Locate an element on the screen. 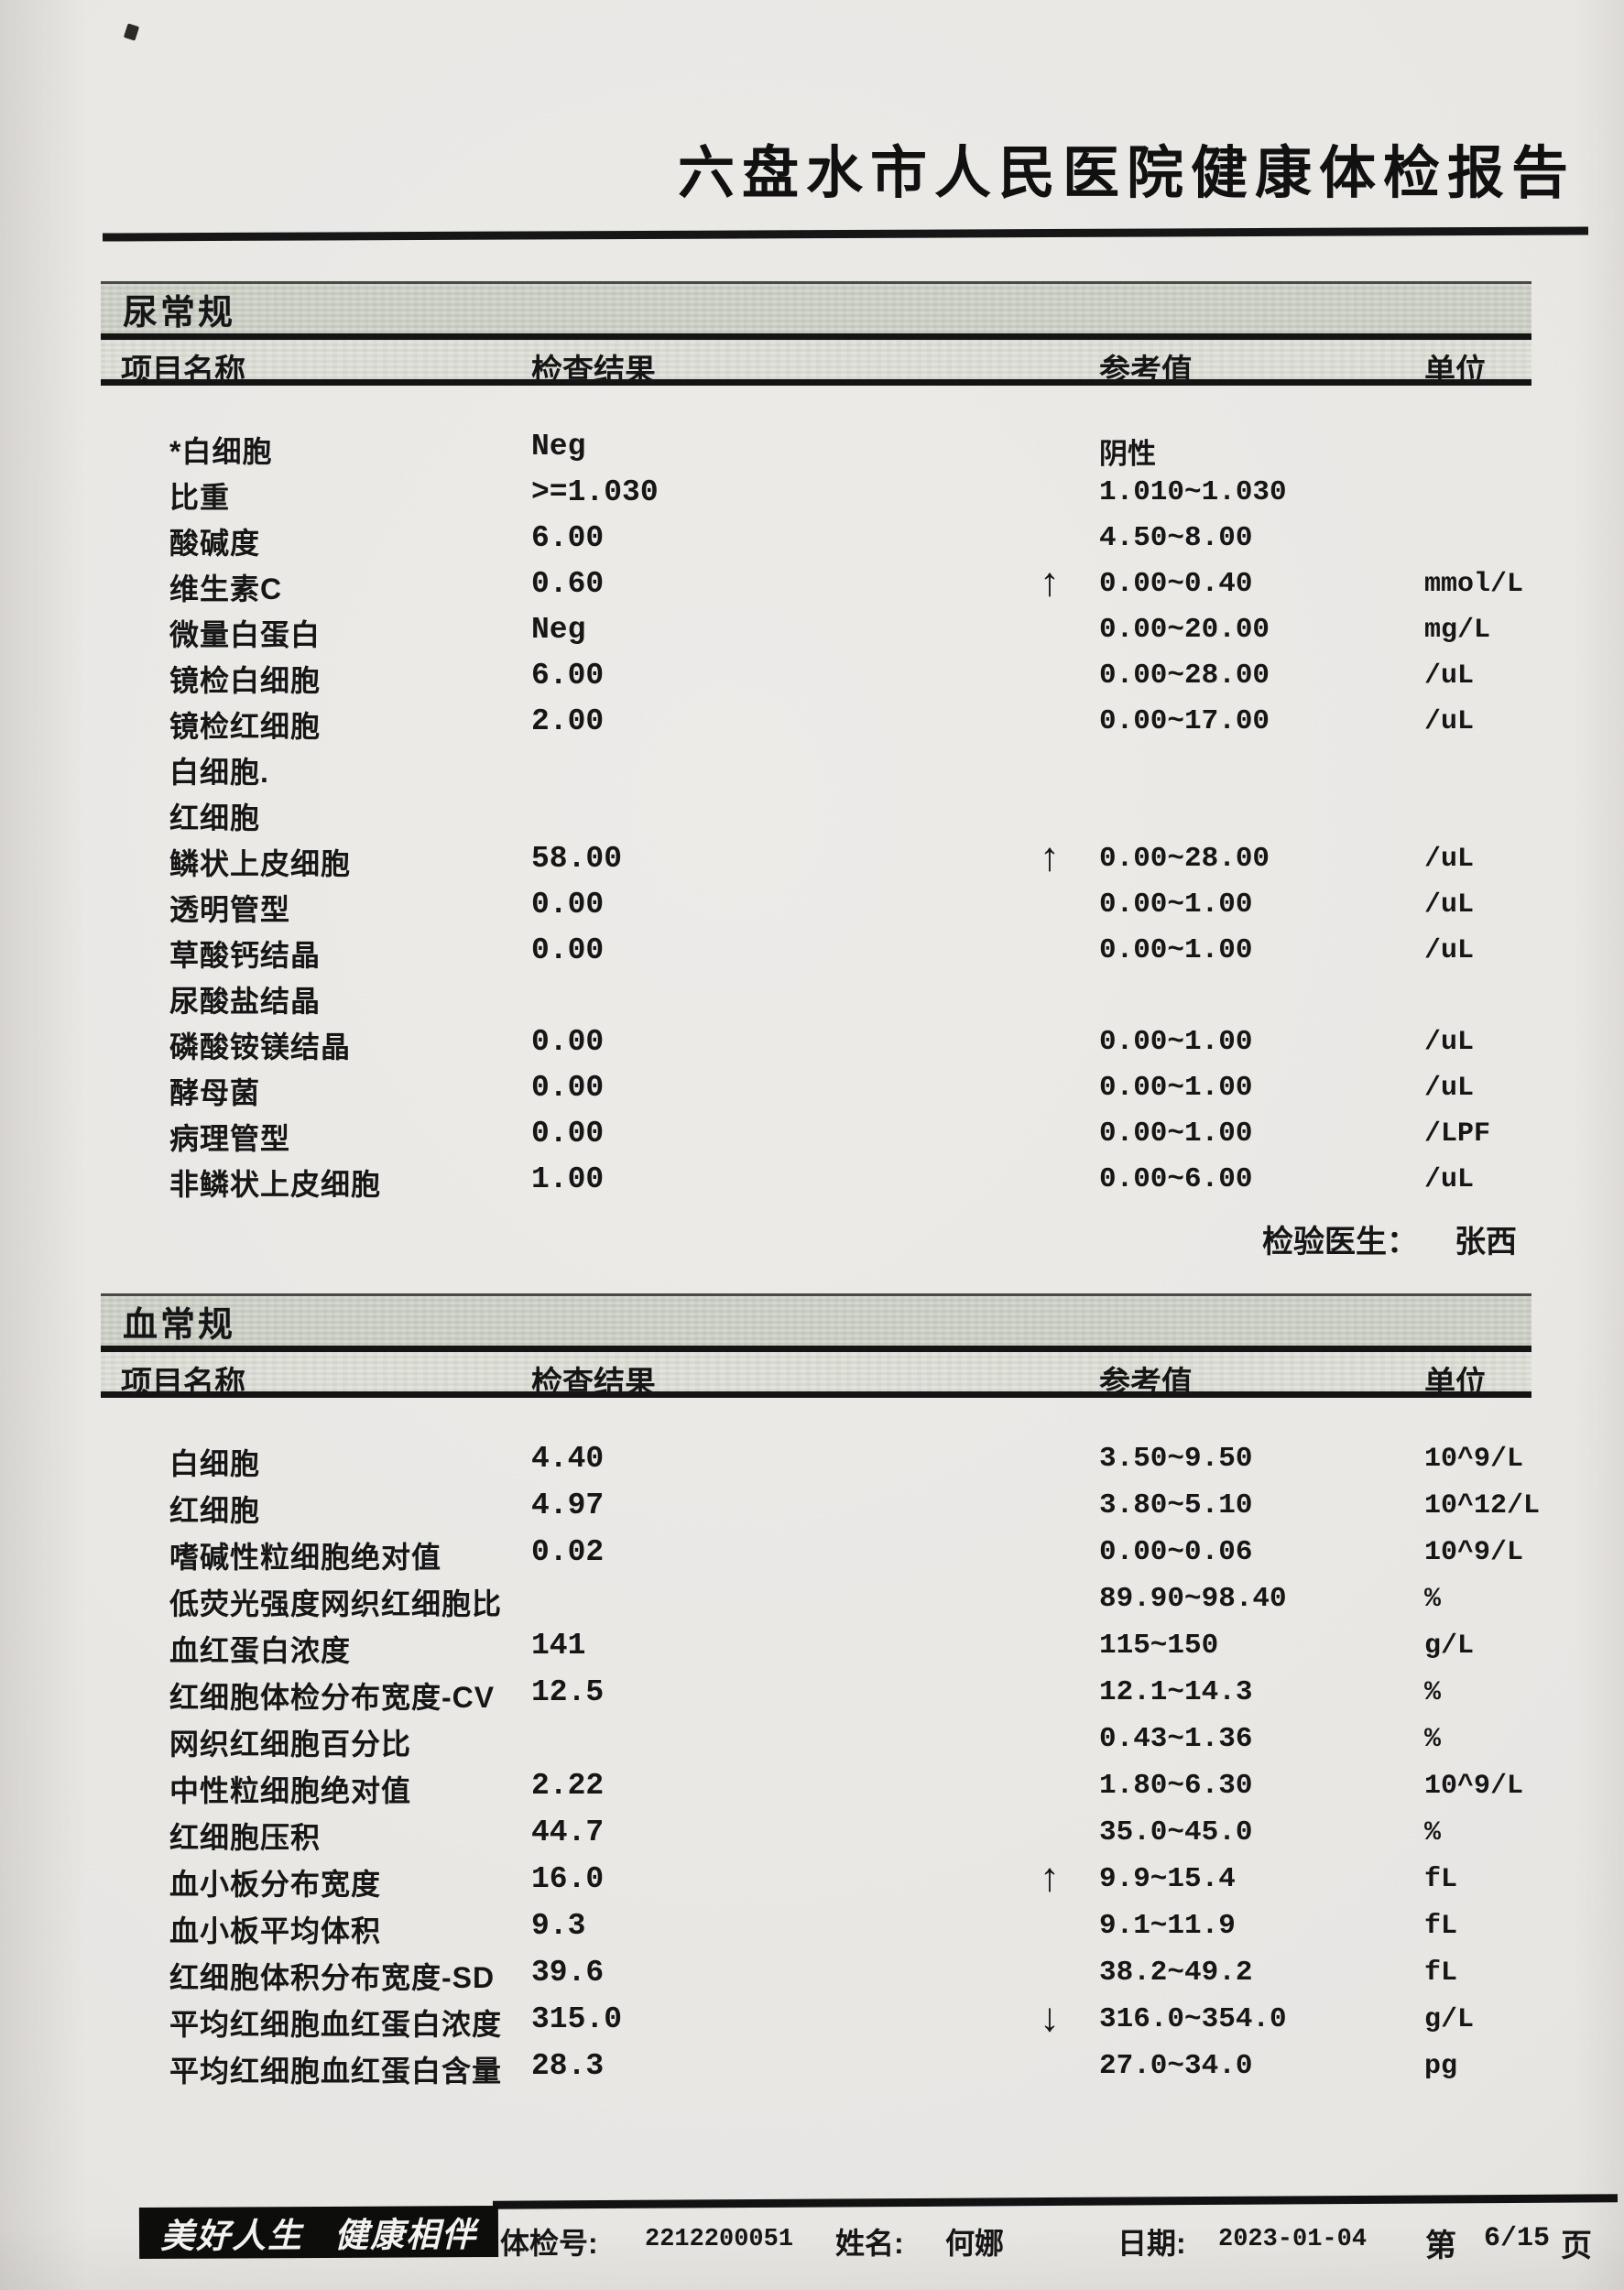 The image size is (1624, 2290). table-row: *白细胞 Neg 阴性 is located at coordinates (816, 448).